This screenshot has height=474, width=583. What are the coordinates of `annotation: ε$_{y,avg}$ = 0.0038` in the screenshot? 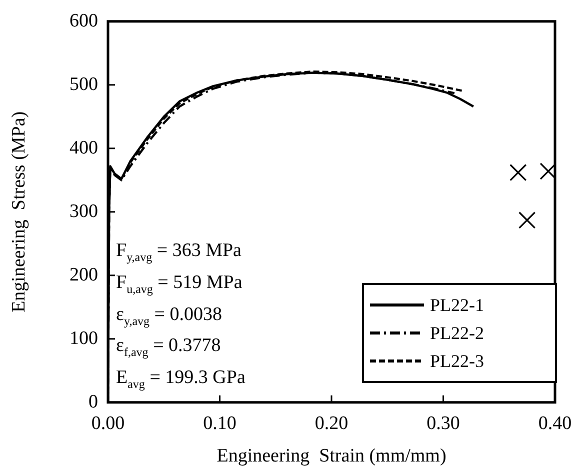 It's located at (169, 316).